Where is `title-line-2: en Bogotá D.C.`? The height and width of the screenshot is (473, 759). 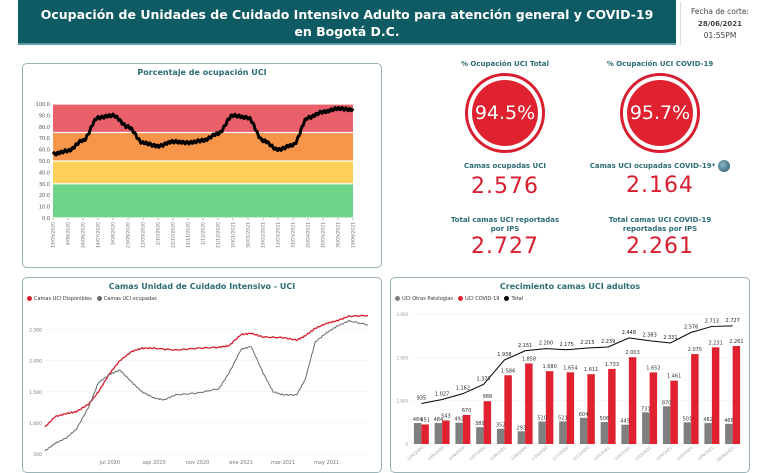 title-line-2: en Bogotá D.C. is located at coordinates (347, 31).